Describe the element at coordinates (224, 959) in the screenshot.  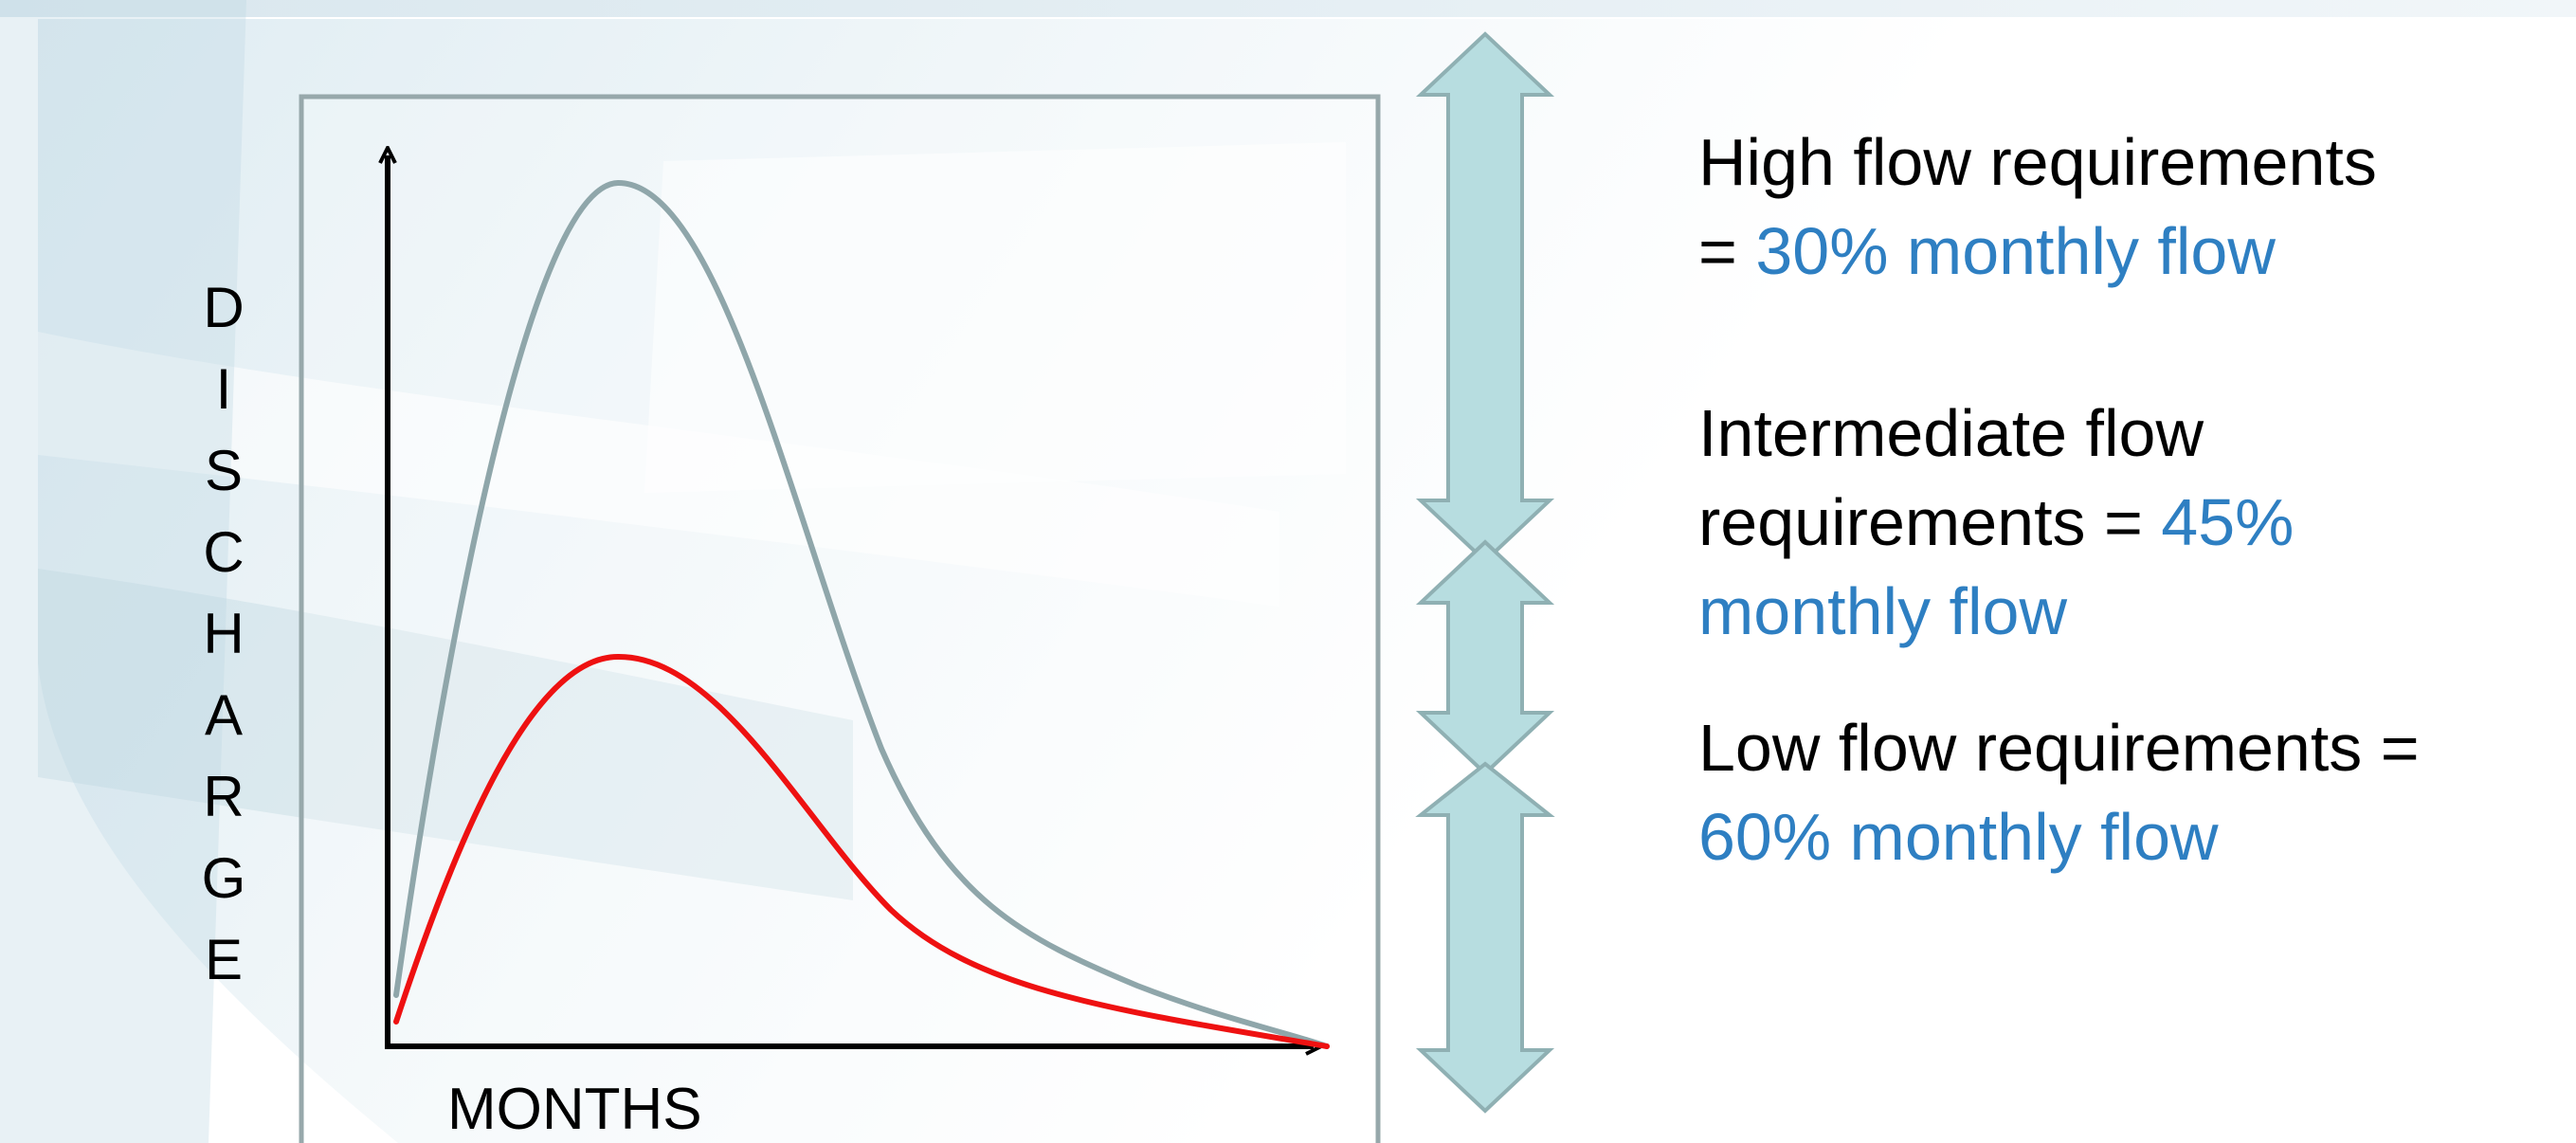
I see `y-axis-label-letter: E` at that location.